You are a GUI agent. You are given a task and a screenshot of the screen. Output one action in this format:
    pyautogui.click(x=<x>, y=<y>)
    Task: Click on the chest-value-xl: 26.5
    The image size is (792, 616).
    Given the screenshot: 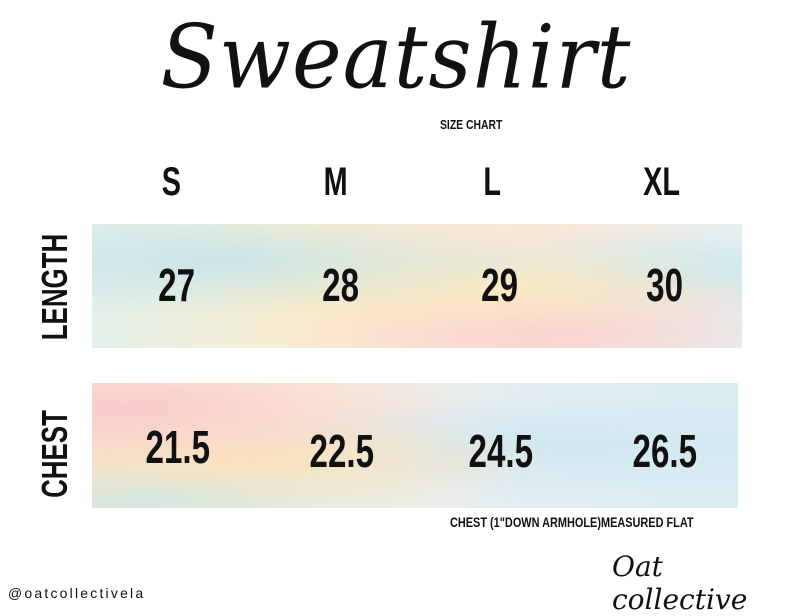 What is the action you would take?
    pyautogui.click(x=665, y=451)
    